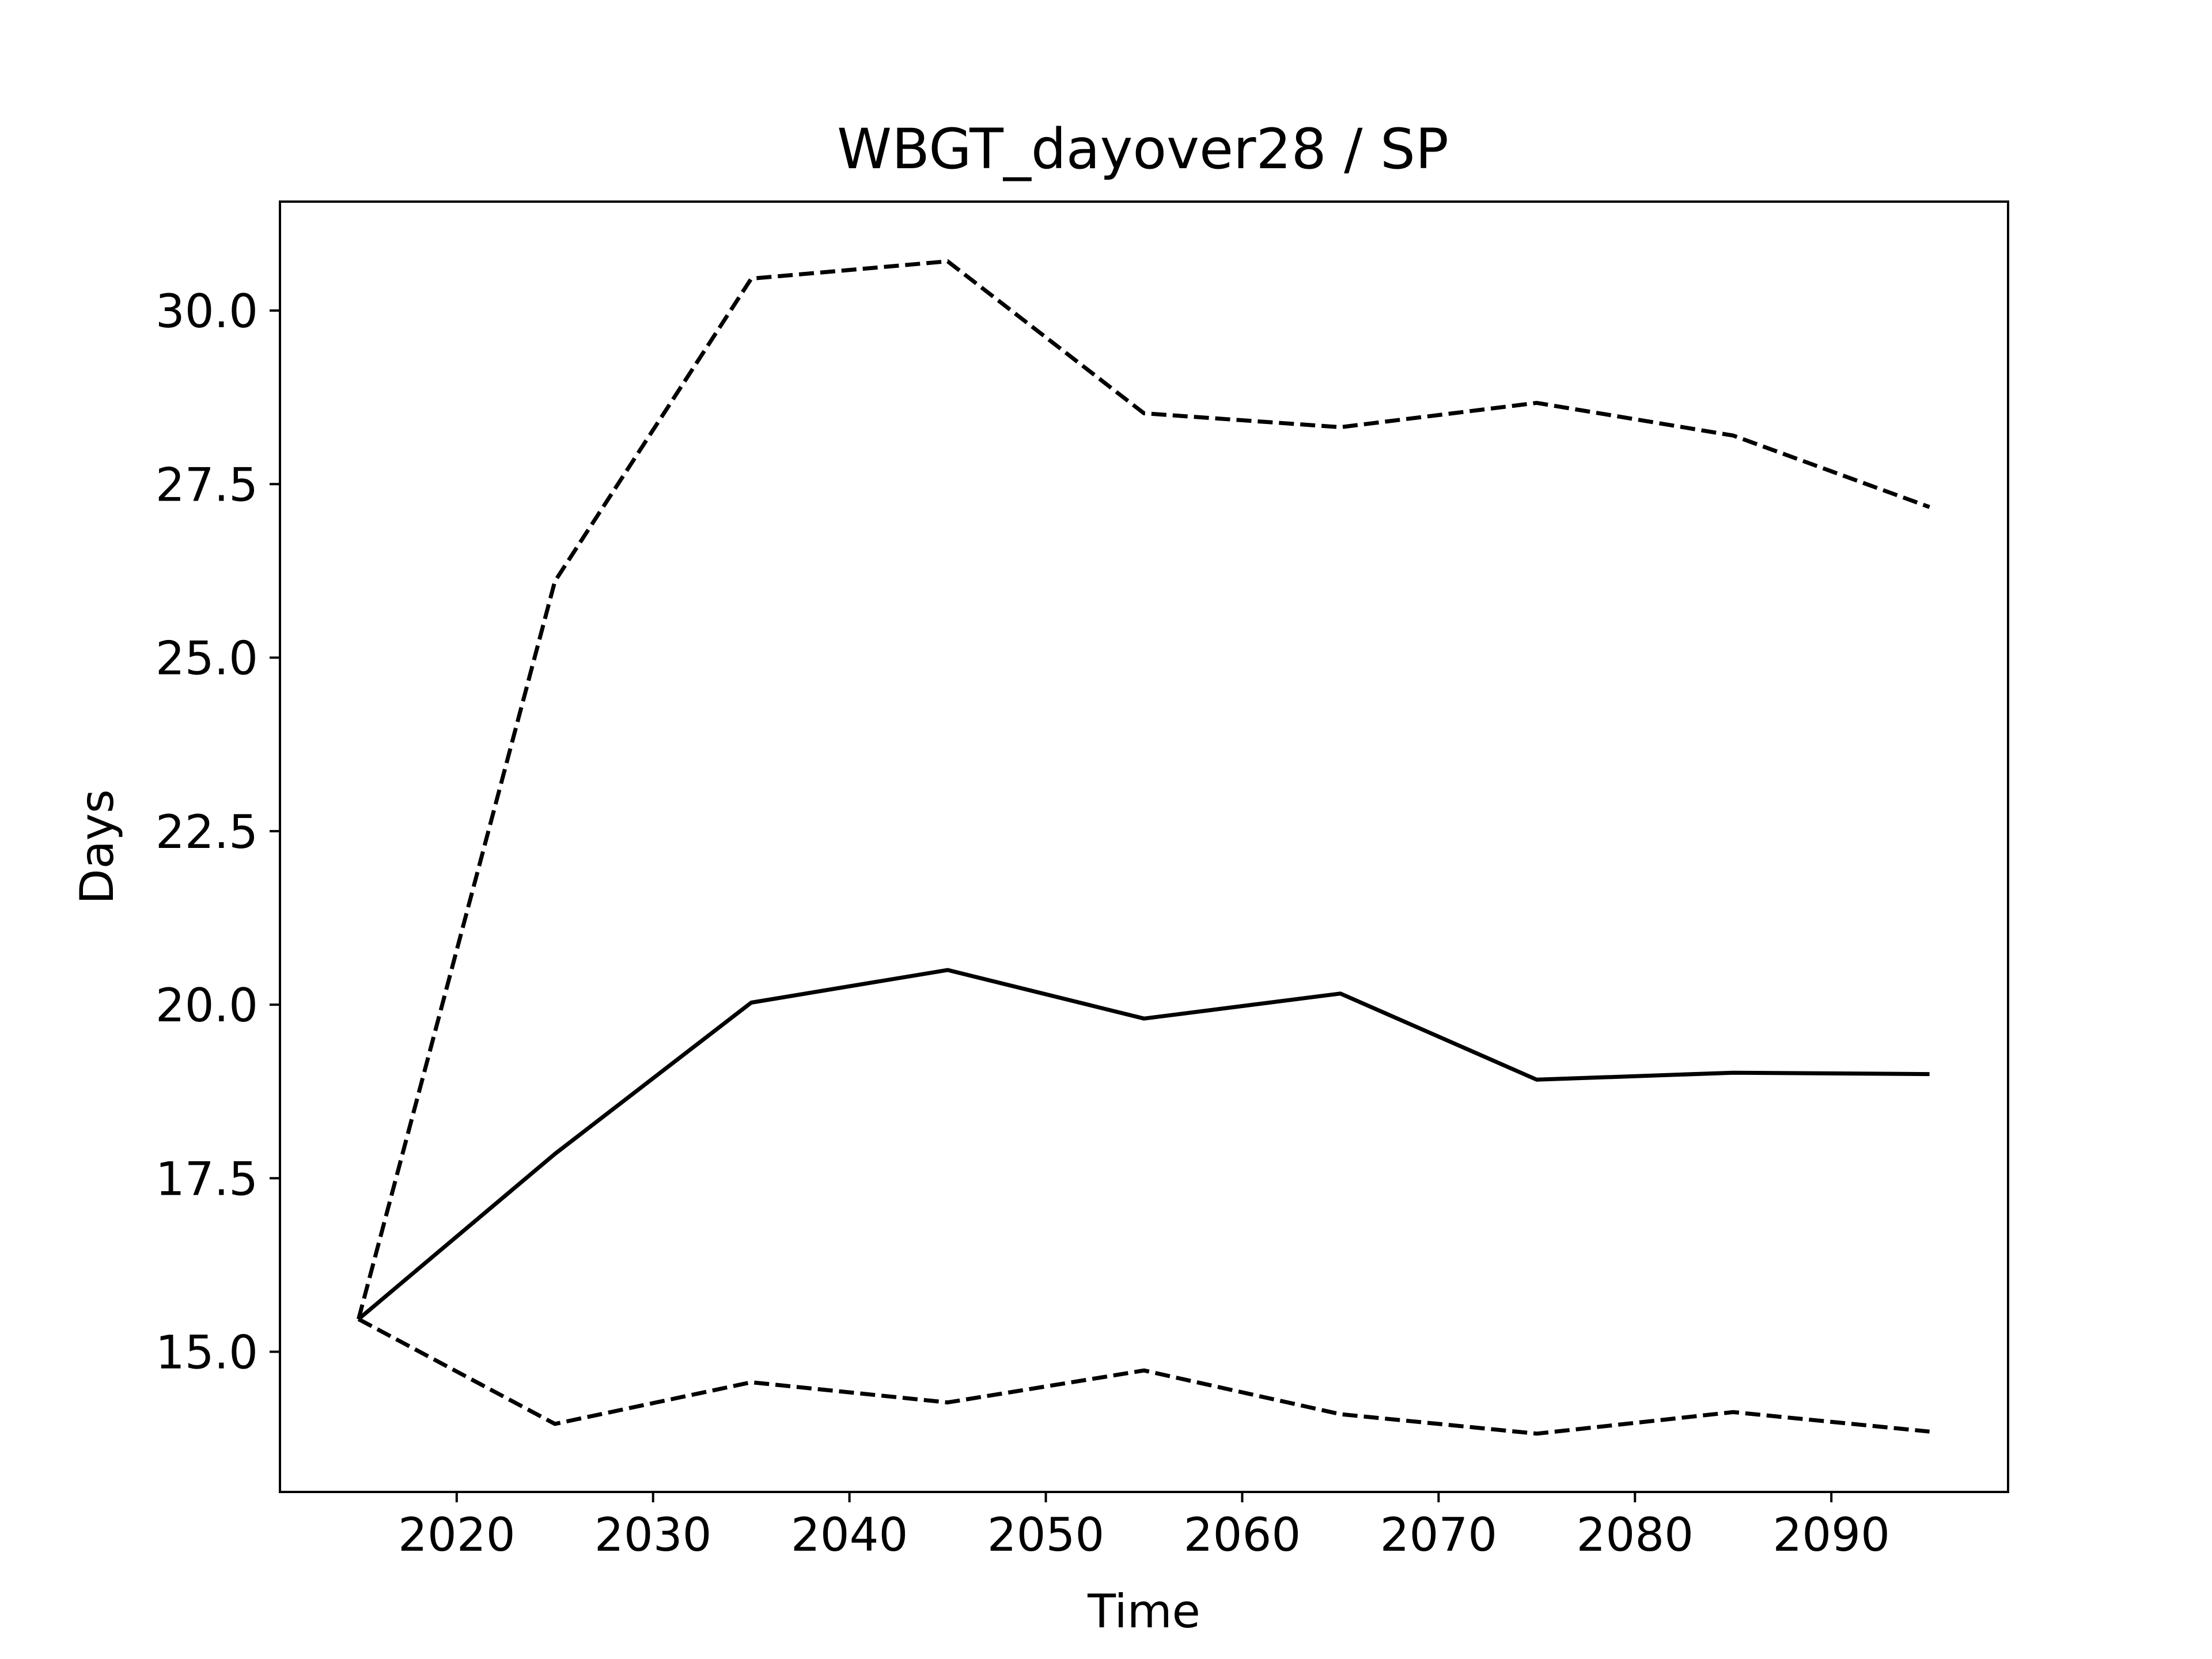  What do you see at coordinates (1144, 1527) in the screenshot?
I see `x-axis-ticks: 2020 2030 2040 2050 2060 2070 2080 2090` at bounding box center [1144, 1527].